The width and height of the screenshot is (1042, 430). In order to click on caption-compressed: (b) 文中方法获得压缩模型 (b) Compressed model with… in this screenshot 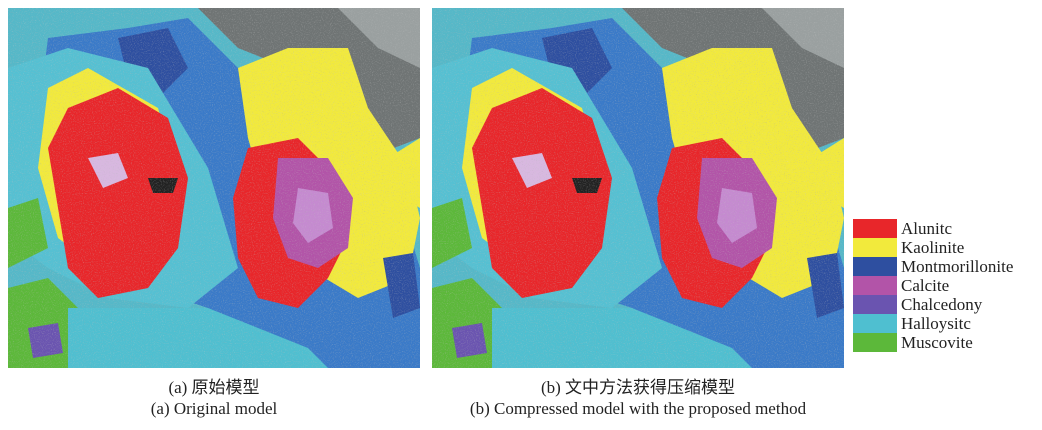, I will do `click(638, 398)`.